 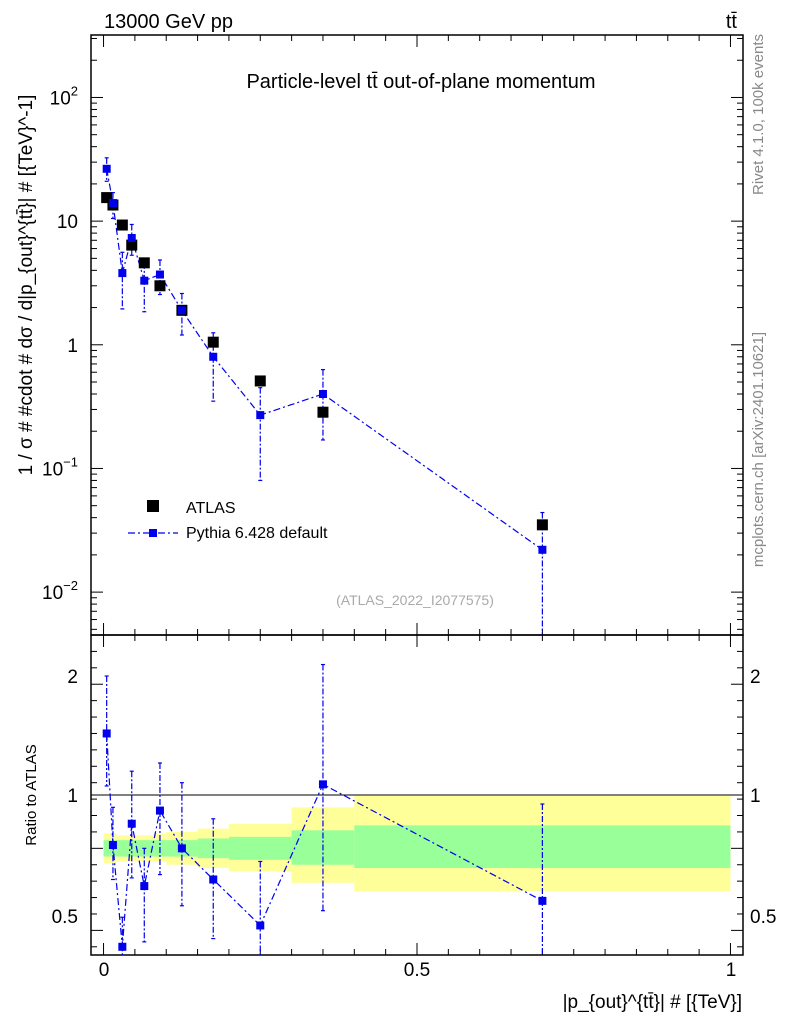 What do you see at coordinates (104, 970) in the screenshot?
I see `xtick-label-0: 0` at bounding box center [104, 970].